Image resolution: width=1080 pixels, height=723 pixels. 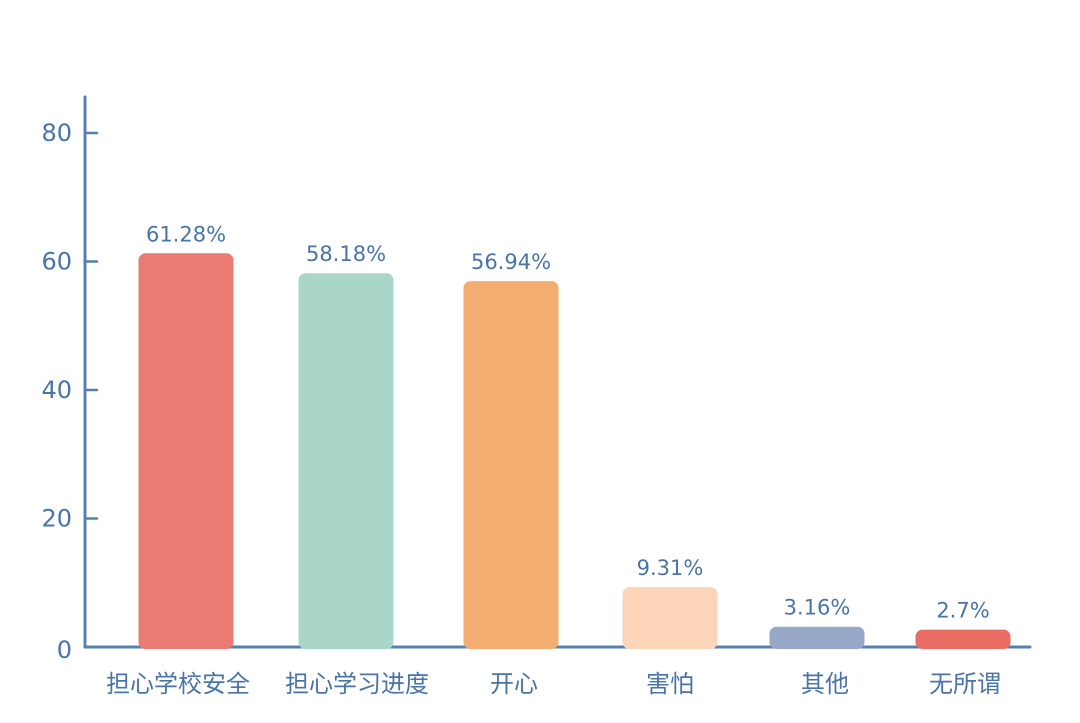 I want to click on data-label: 9.31%, so click(x=670, y=568).